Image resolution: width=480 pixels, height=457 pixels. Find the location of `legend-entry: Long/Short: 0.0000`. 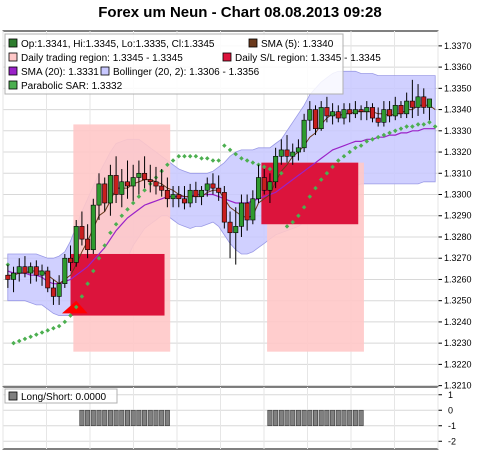

legend-entry: Long/Short: 0.0000 is located at coordinates (64, 397).